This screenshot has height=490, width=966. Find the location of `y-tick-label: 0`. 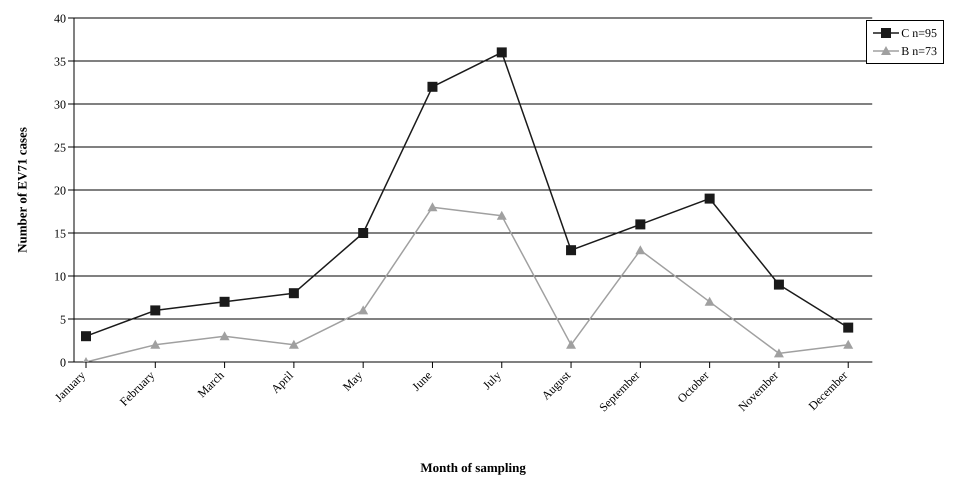

y-tick-label: 0 is located at coordinates (63, 362).